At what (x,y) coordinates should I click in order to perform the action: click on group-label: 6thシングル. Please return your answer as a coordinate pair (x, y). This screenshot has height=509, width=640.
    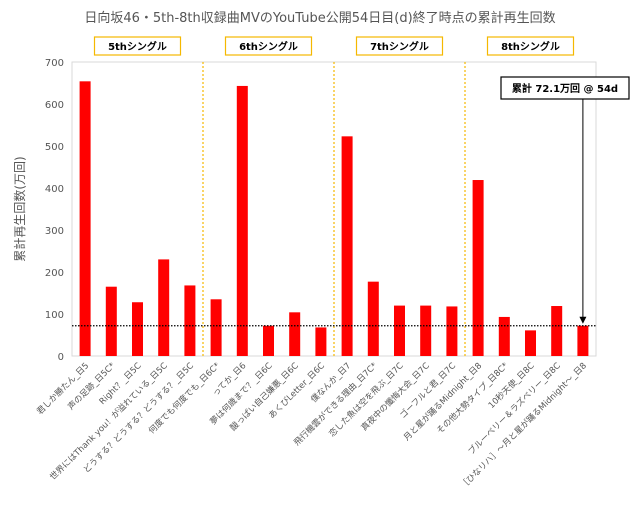
    Looking at the image, I should click on (268, 46).